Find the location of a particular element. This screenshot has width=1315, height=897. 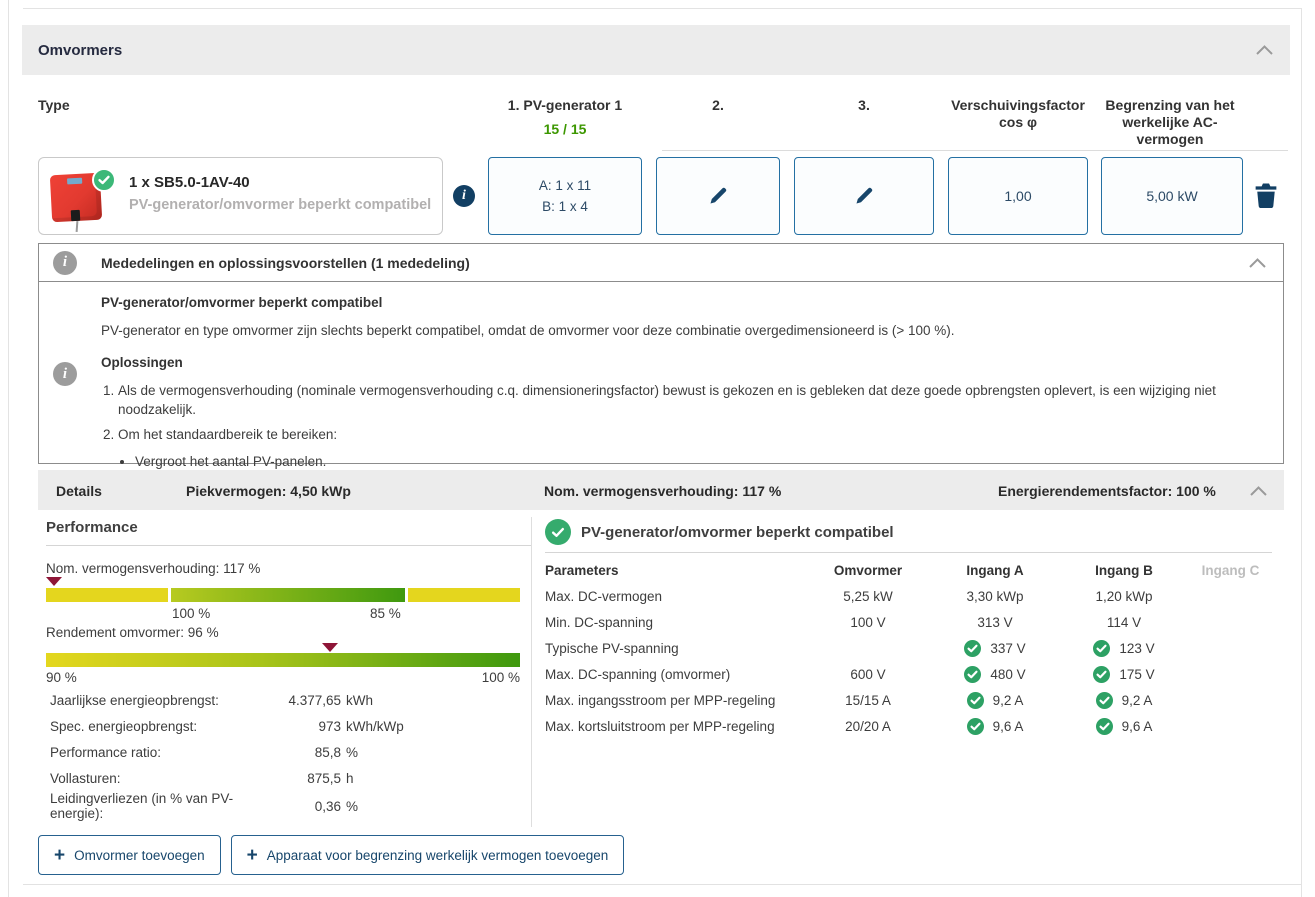

gauge2-bar is located at coordinates (283, 660).